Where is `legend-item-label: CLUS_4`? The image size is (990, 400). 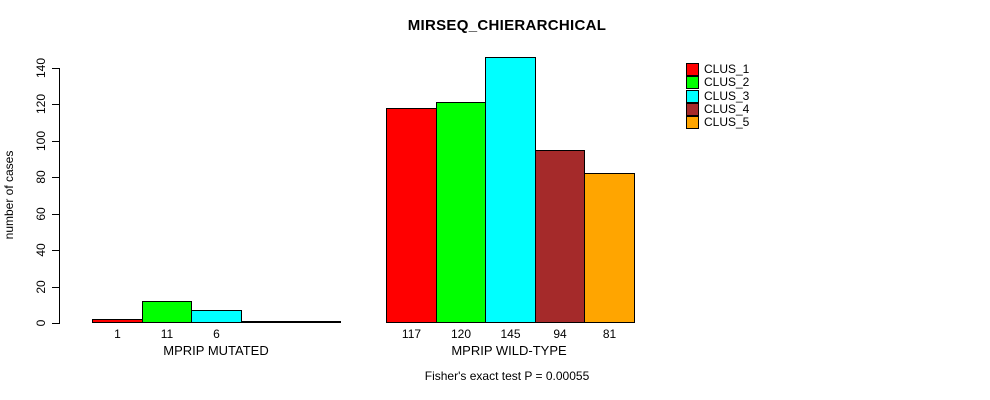
legend-item-label: CLUS_4 is located at coordinates (727, 109).